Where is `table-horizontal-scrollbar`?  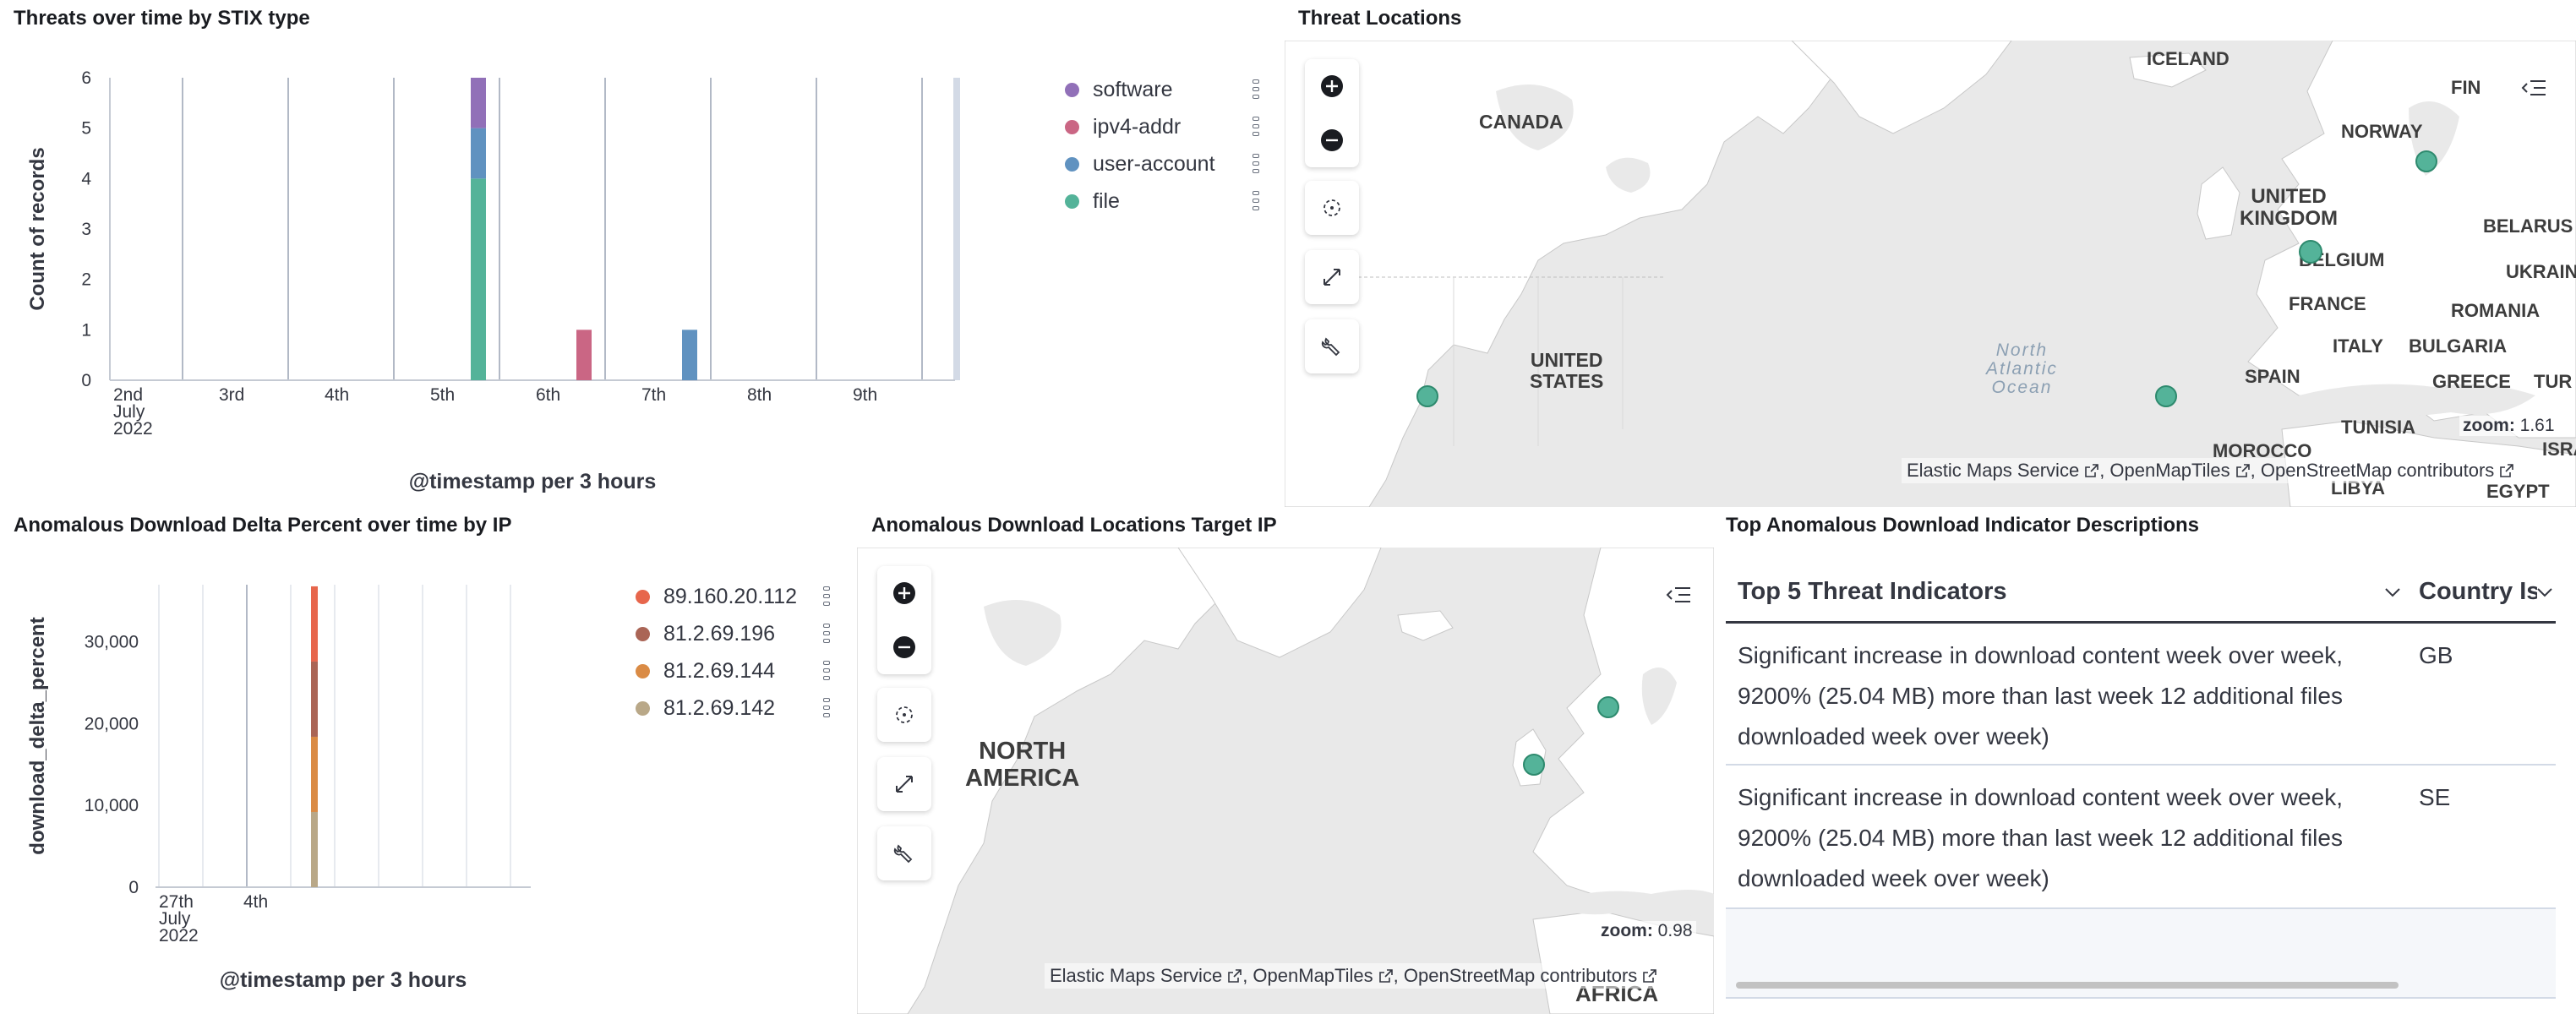 table-horizontal-scrollbar is located at coordinates (2067, 985).